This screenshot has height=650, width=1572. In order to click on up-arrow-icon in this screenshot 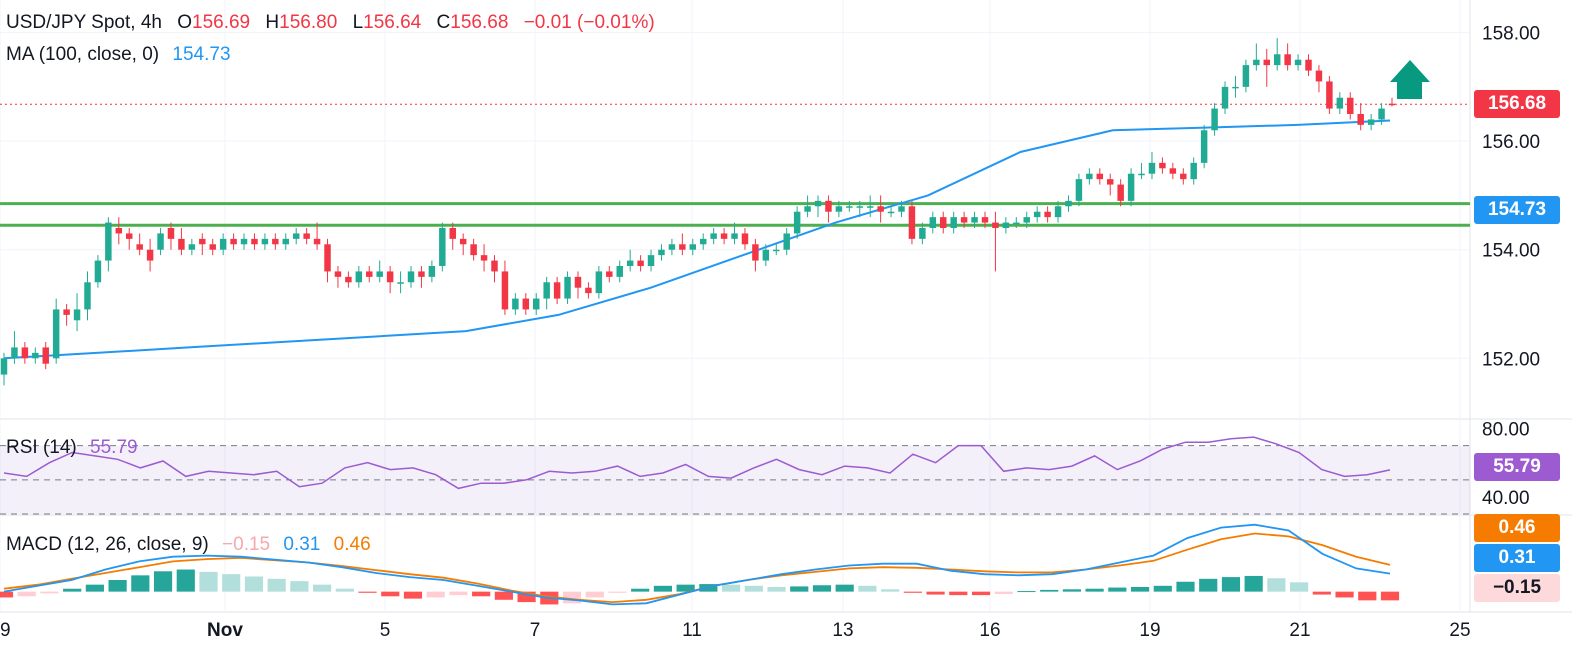, I will do `click(1410, 79)`.